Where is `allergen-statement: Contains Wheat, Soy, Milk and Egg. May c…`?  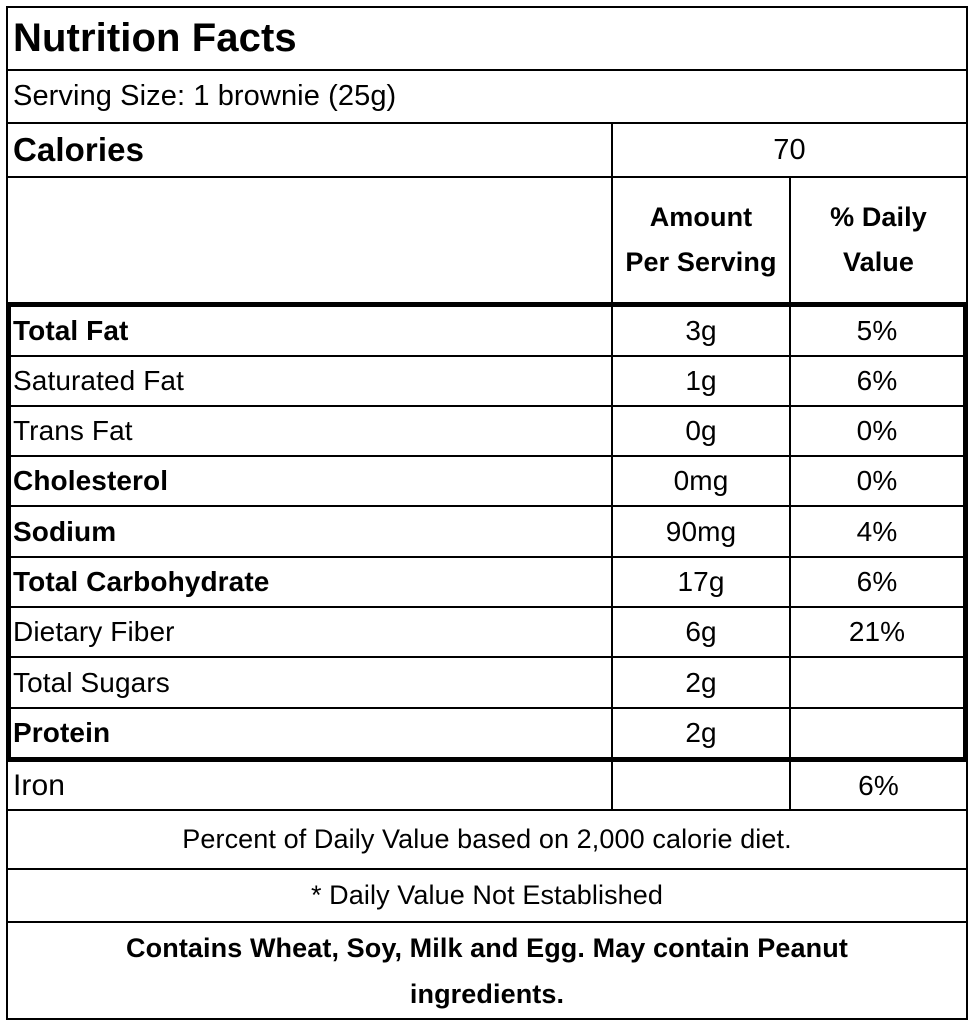
allergen-statement: Contains Wheat, Soy, Milk and Egg. May c… is located at coordinates (487, 970).